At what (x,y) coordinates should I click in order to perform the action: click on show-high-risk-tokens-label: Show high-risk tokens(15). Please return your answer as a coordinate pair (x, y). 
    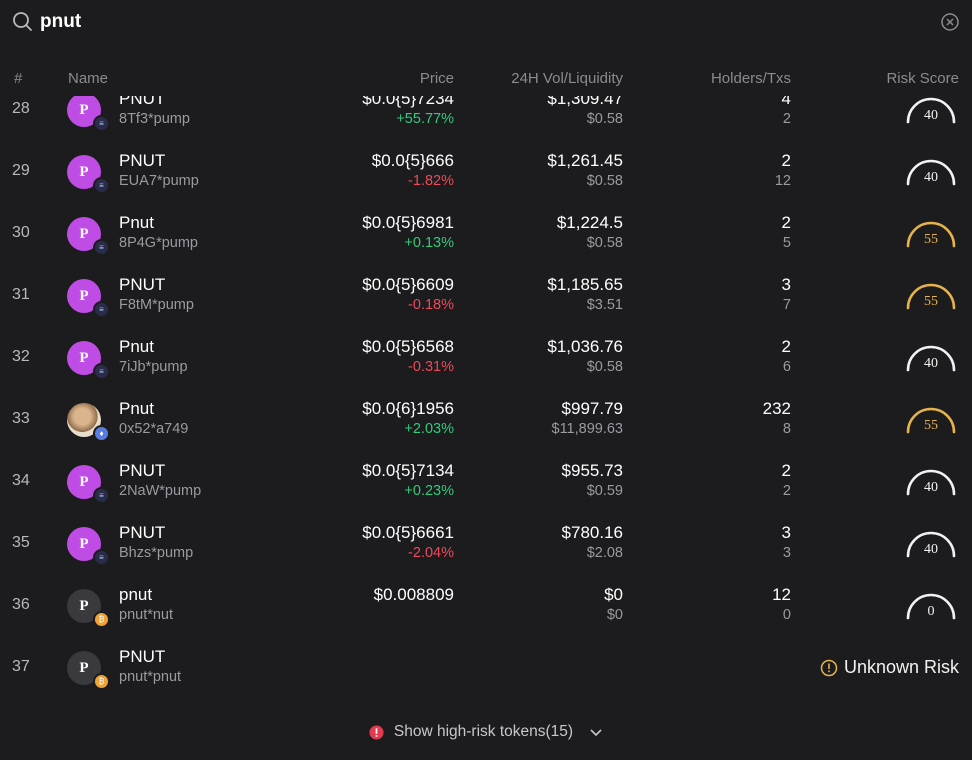
    Looking at the image, I should click on (483, 731).